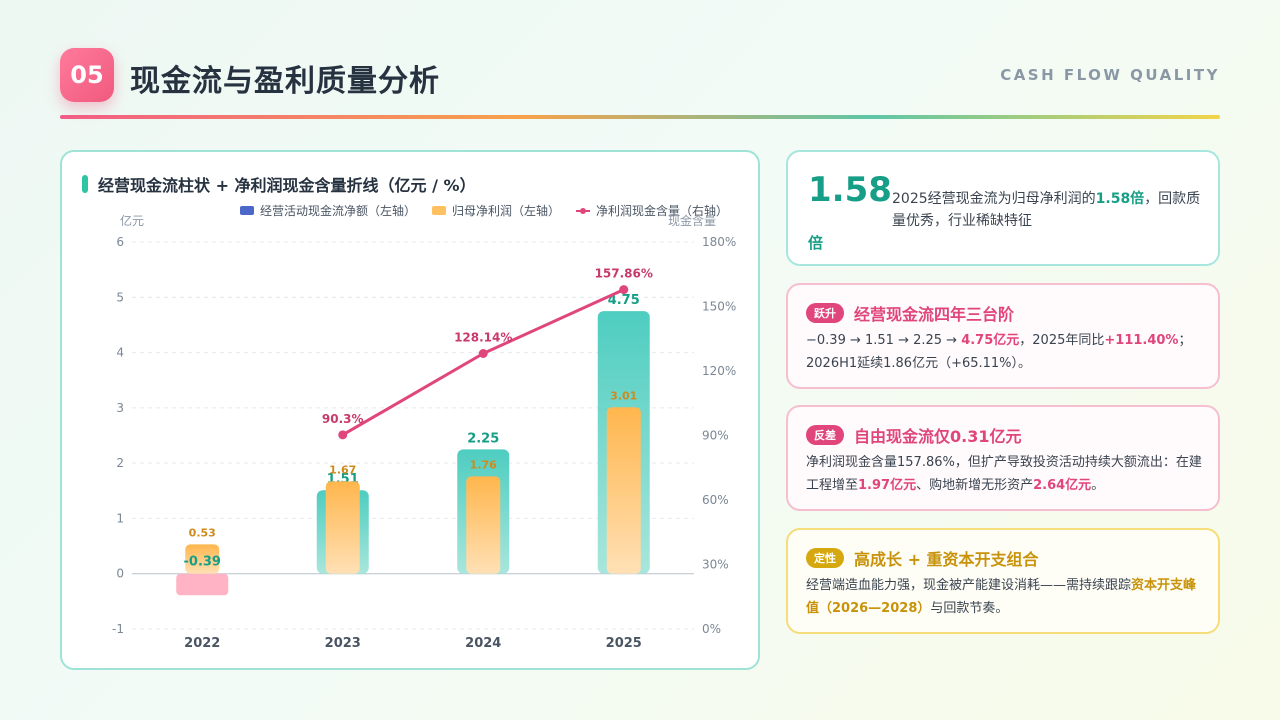 This screenshot has height=720, width=1280. I want to click on body-text: ，2025年同比, so click(1062, 340).